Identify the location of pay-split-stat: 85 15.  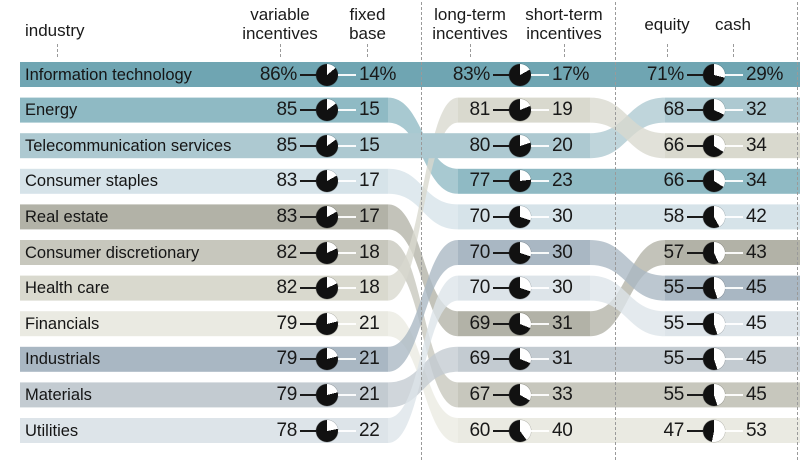
(328, 110).